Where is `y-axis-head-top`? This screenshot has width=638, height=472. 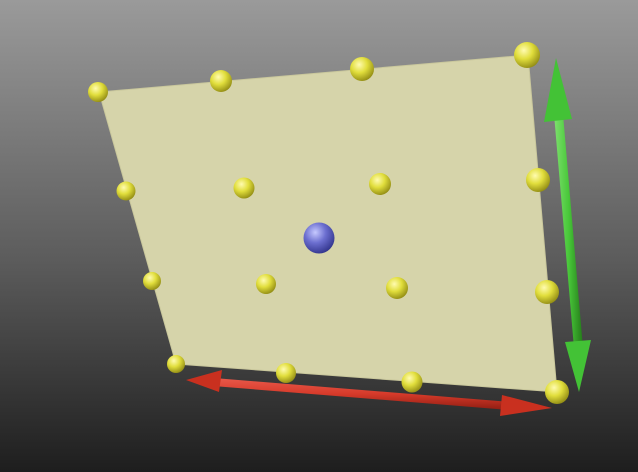
y-axis-head-top is located at coordinates (558, 90).